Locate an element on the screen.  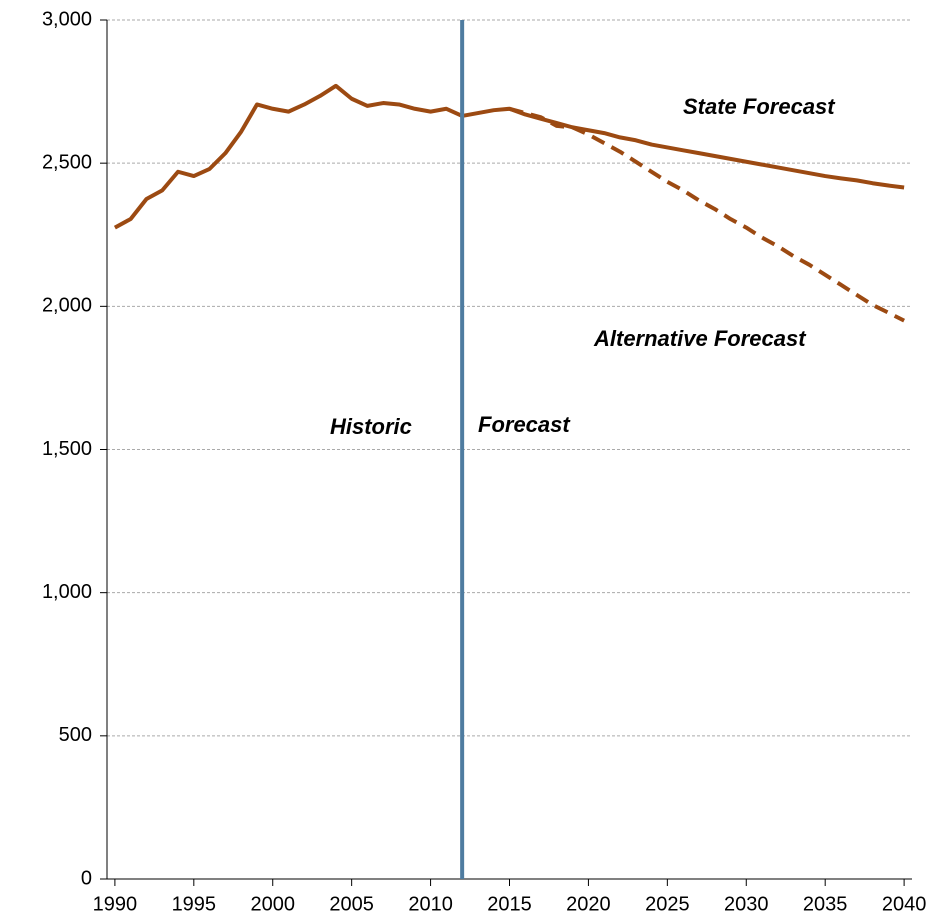
x-tick-label: 1995 is located at coordinates (194, 904).